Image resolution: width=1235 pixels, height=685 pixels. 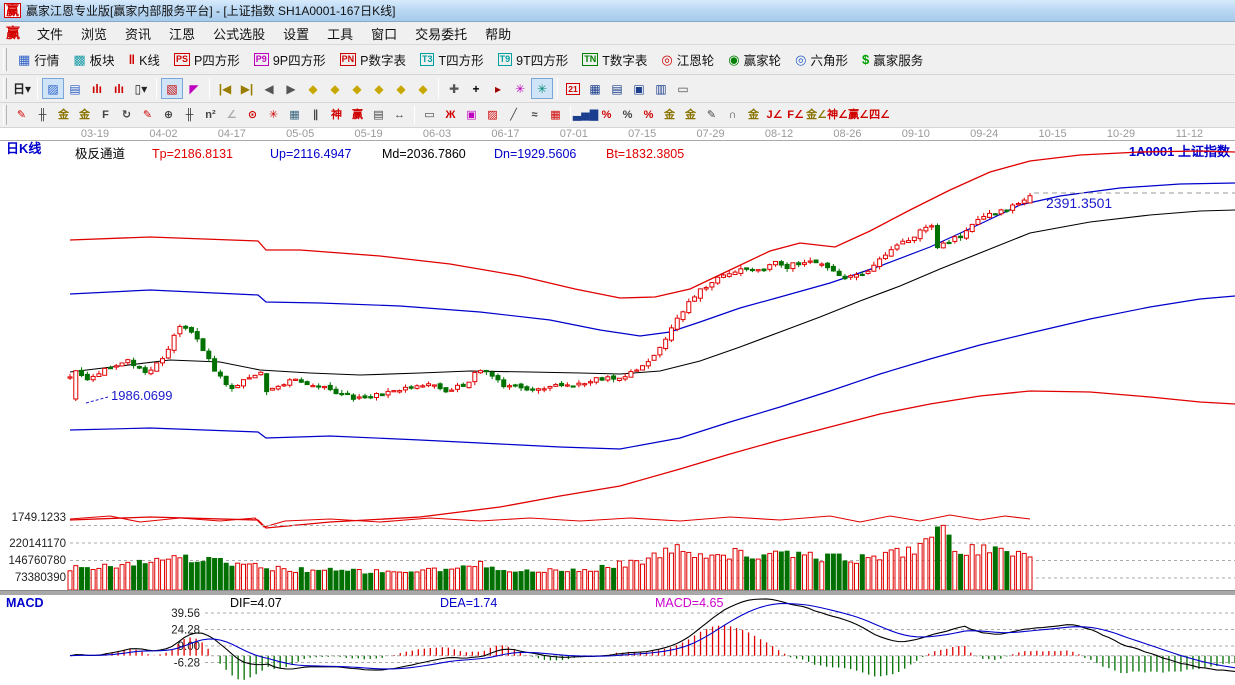 What do you see at coordinates (454, 88) in the screenshot?
I see `hand-tool: ✚` at bounding box center [454, 88].